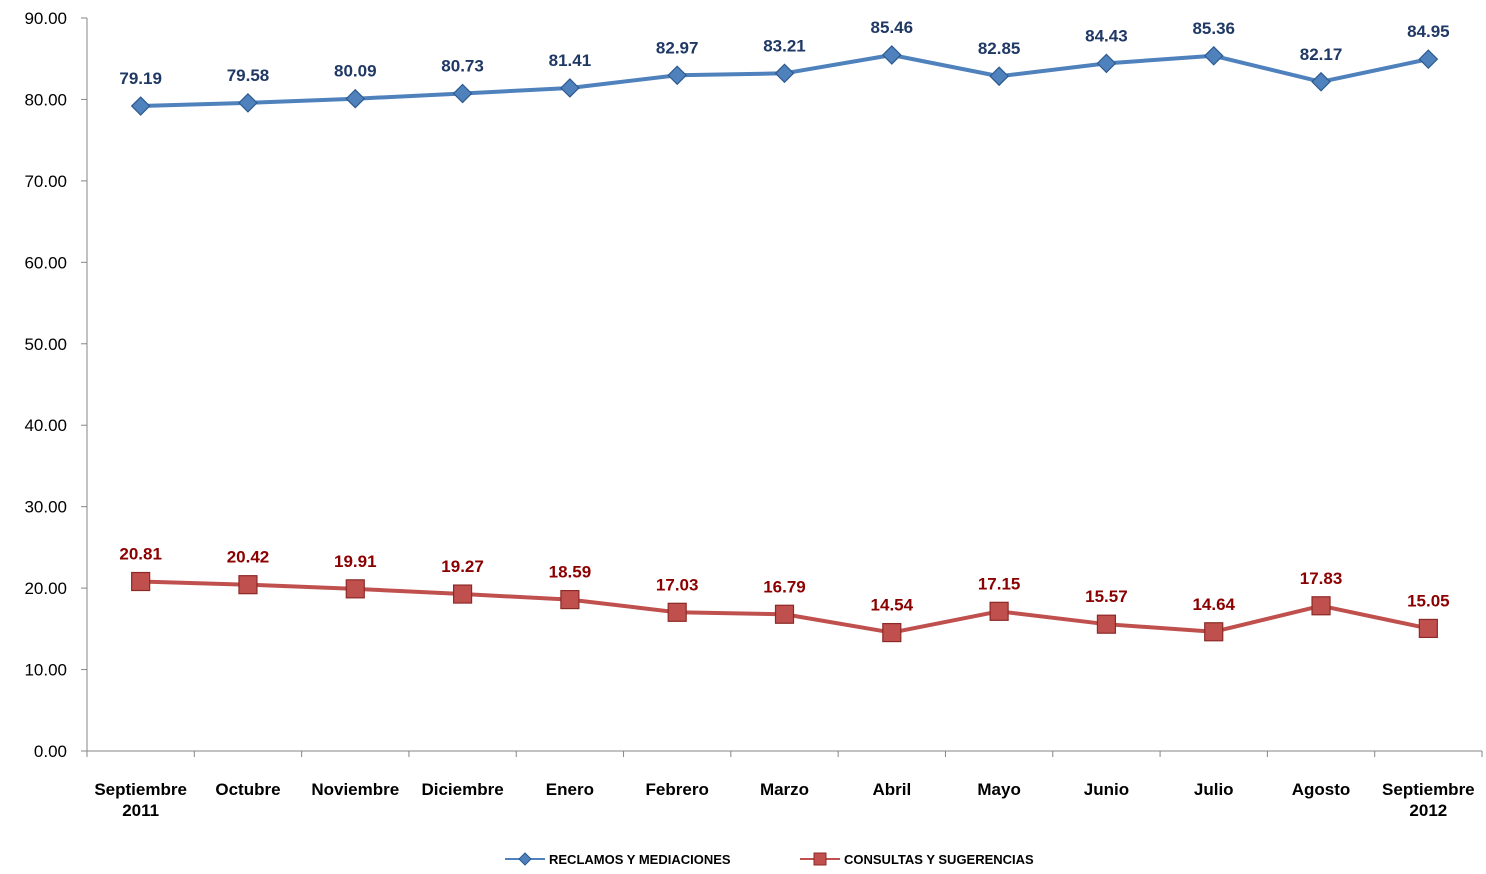  Describe the element at coordinates (1106, 596) in the screenshot. I see `data-label: 15.57` at that location.